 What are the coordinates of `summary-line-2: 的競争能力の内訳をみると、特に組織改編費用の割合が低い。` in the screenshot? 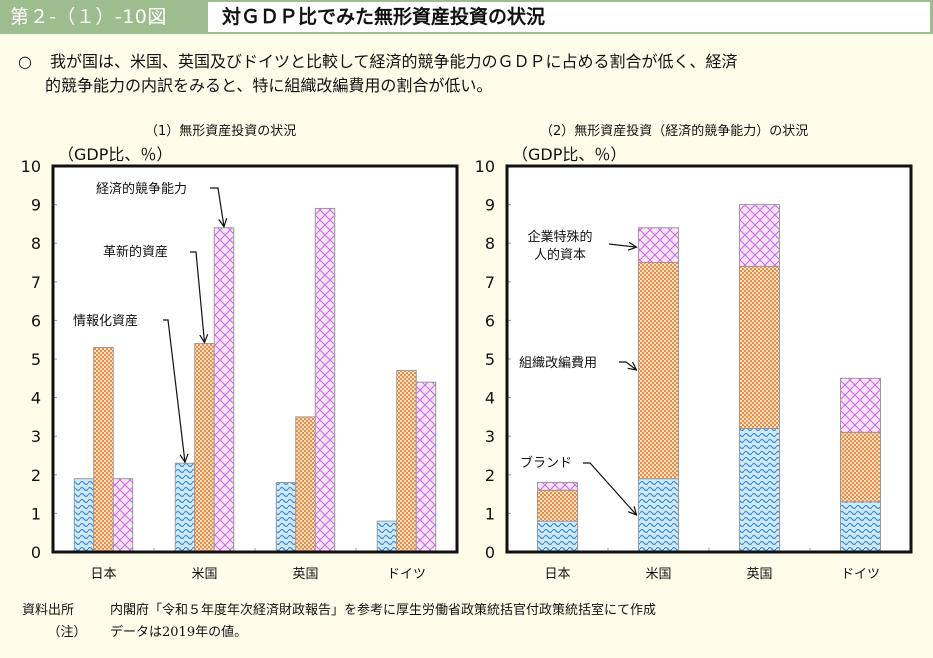 It's located at (269, 85).